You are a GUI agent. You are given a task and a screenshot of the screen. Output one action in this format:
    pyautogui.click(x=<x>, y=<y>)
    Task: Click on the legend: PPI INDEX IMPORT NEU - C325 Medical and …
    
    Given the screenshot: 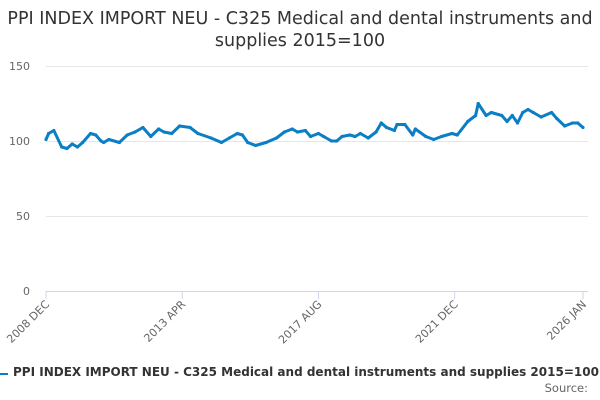 What is the action you would take?
    pyautogui.click(x=300, y=370)
    